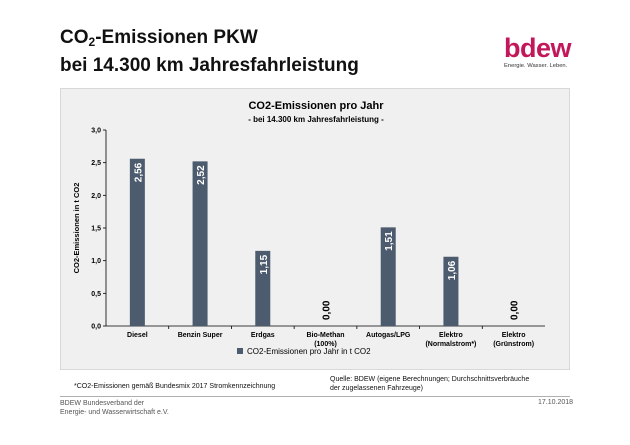 The image size is (630, 445). What do you see at coordinates (200, 335) in the screenshot?
I see `category-label-1: Benzin Super` at bounding box center [200, 335].